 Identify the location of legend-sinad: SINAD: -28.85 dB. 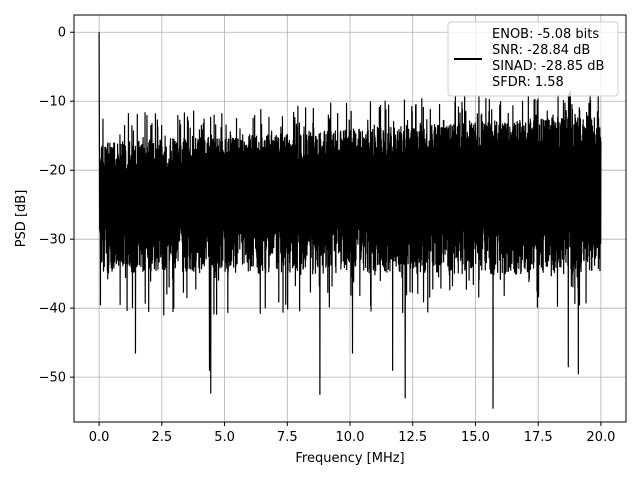
(548, 66).